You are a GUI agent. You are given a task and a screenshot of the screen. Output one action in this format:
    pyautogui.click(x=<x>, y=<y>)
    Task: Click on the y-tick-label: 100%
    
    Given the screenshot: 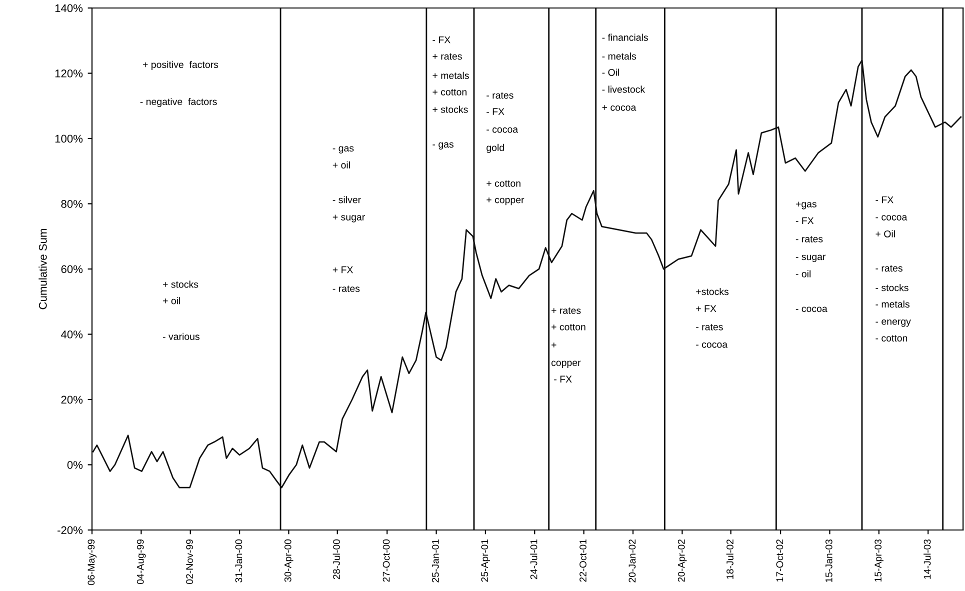 What is the action you would take?
    pyautogui.click(x=69, y=138)
    